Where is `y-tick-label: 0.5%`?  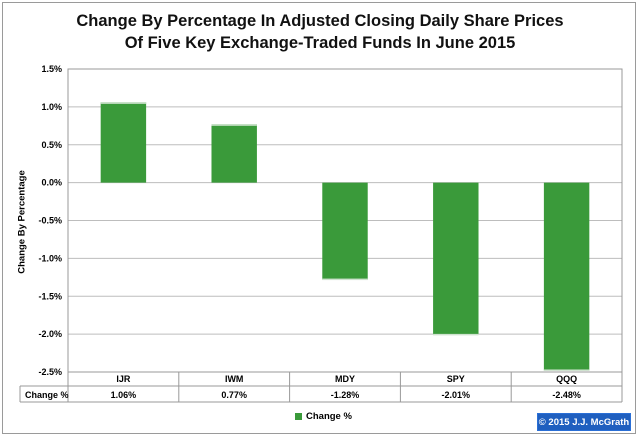 y-tick-label: 0.5% is located at coordinates (51, 145).